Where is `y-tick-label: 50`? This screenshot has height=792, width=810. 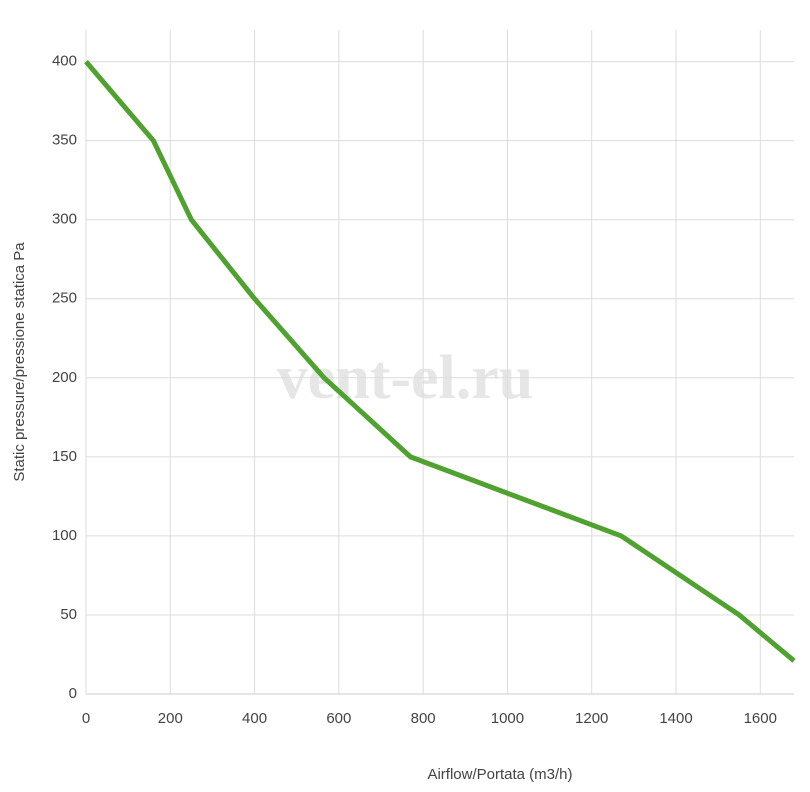
y-tick-label: 50 is located at coordinates (68, 614).